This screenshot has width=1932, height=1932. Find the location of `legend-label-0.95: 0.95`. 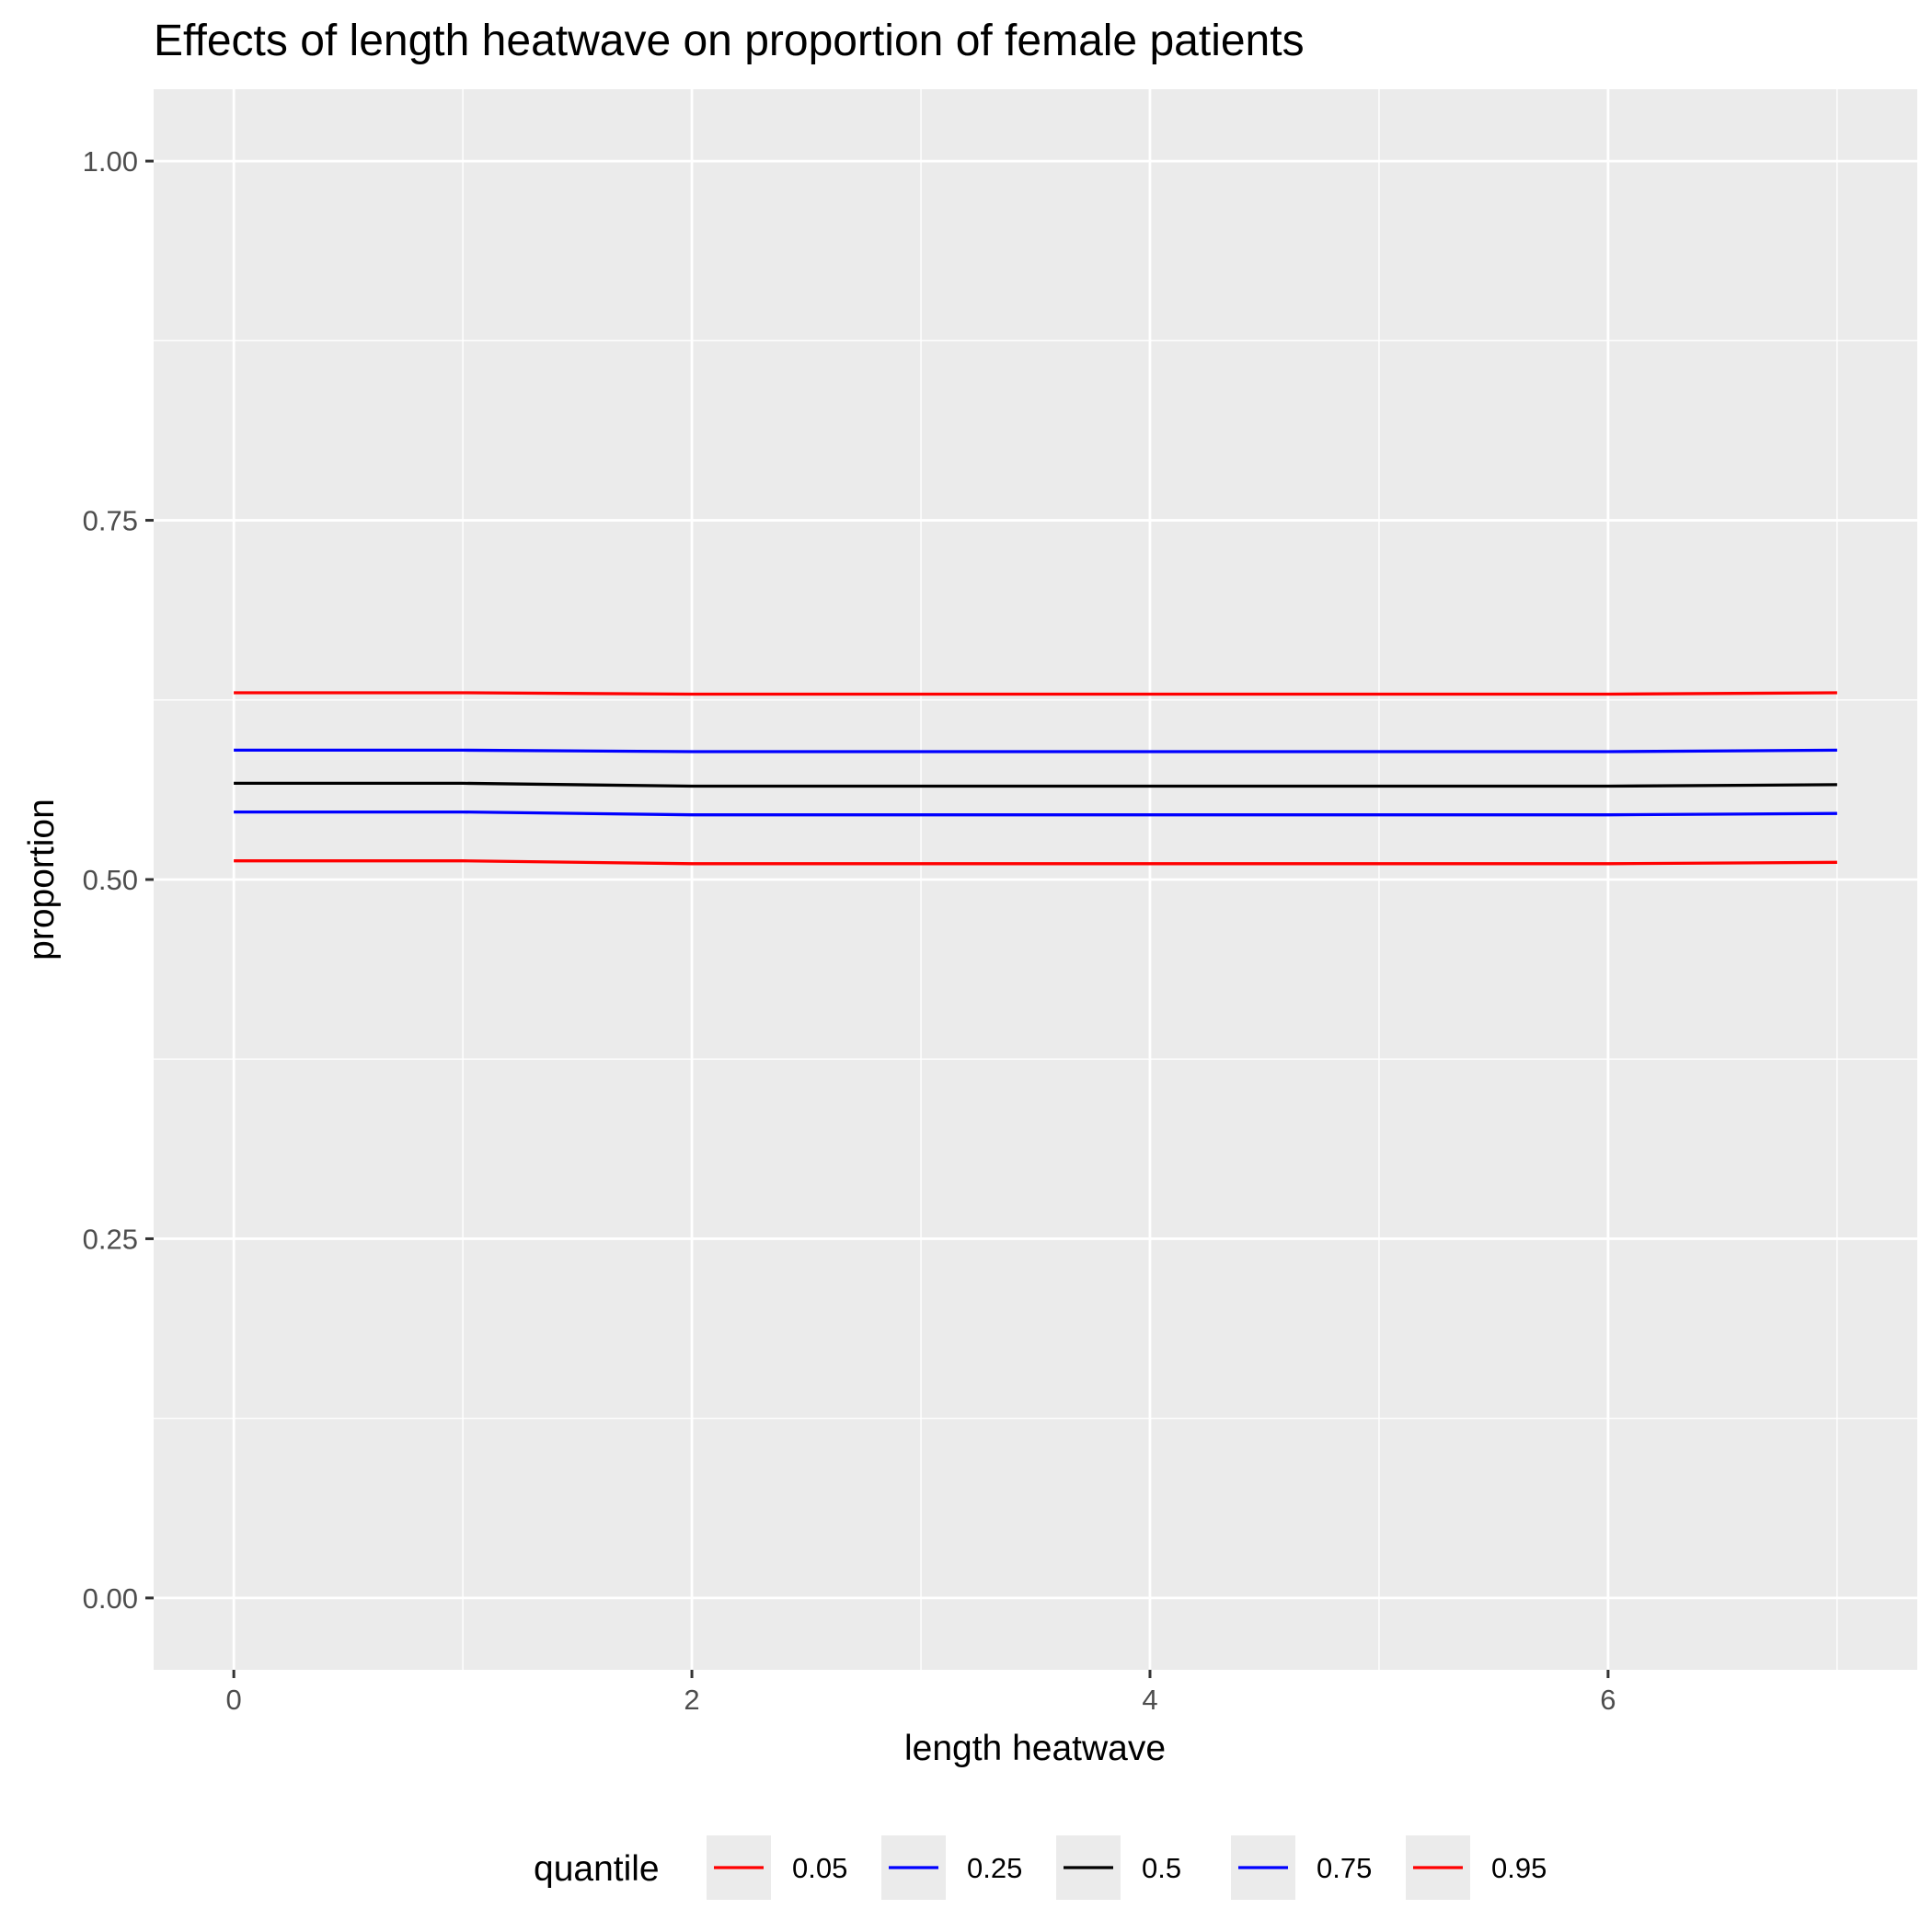

legend-label-0.95: 0.95 is located at coordinates (1519, 1868).